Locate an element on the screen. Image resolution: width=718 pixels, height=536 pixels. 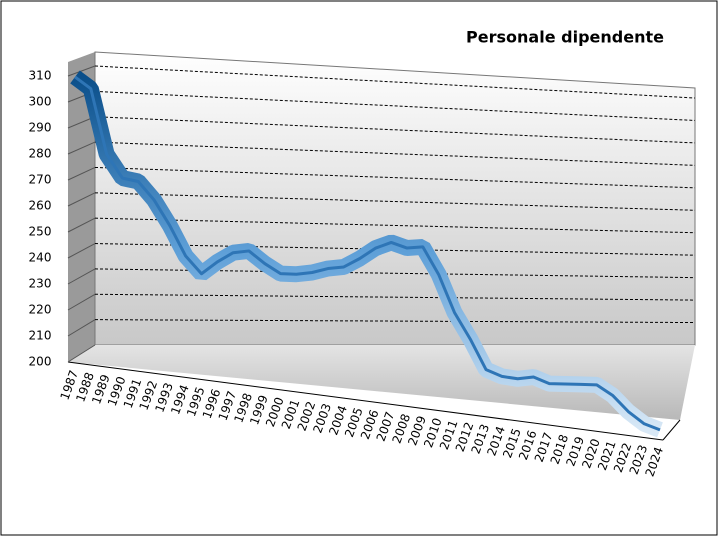
y-tick-label: 240 is located at coordinates (40, 258).